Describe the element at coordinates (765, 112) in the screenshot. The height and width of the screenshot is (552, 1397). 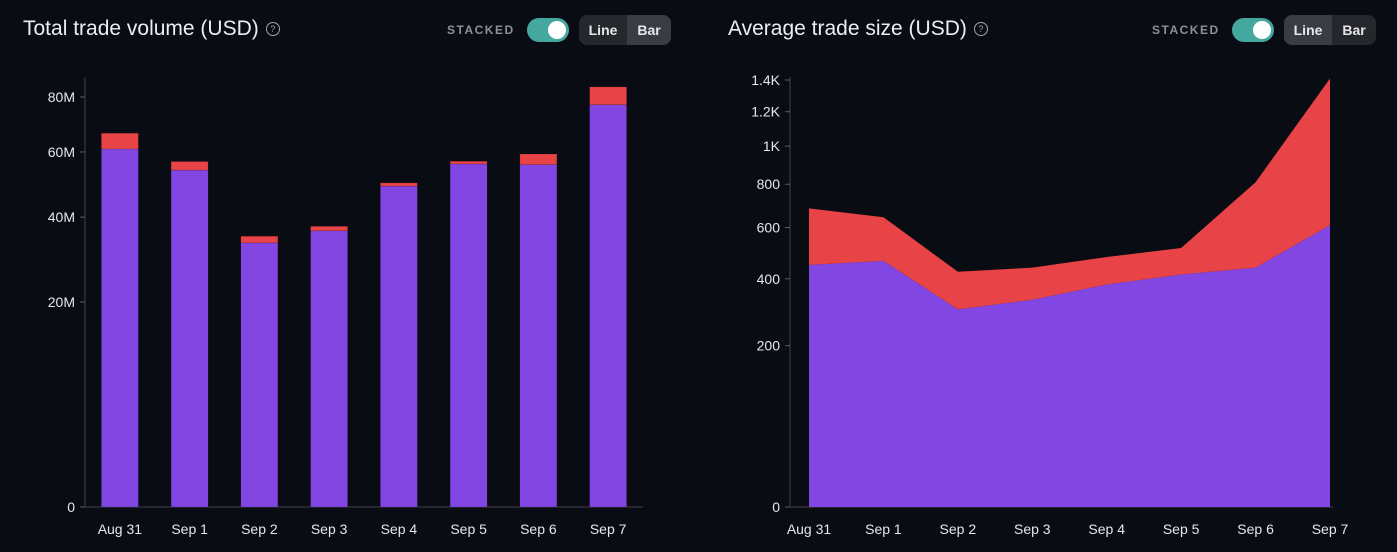
I see `y-tick-label: 1.2K` at that location.